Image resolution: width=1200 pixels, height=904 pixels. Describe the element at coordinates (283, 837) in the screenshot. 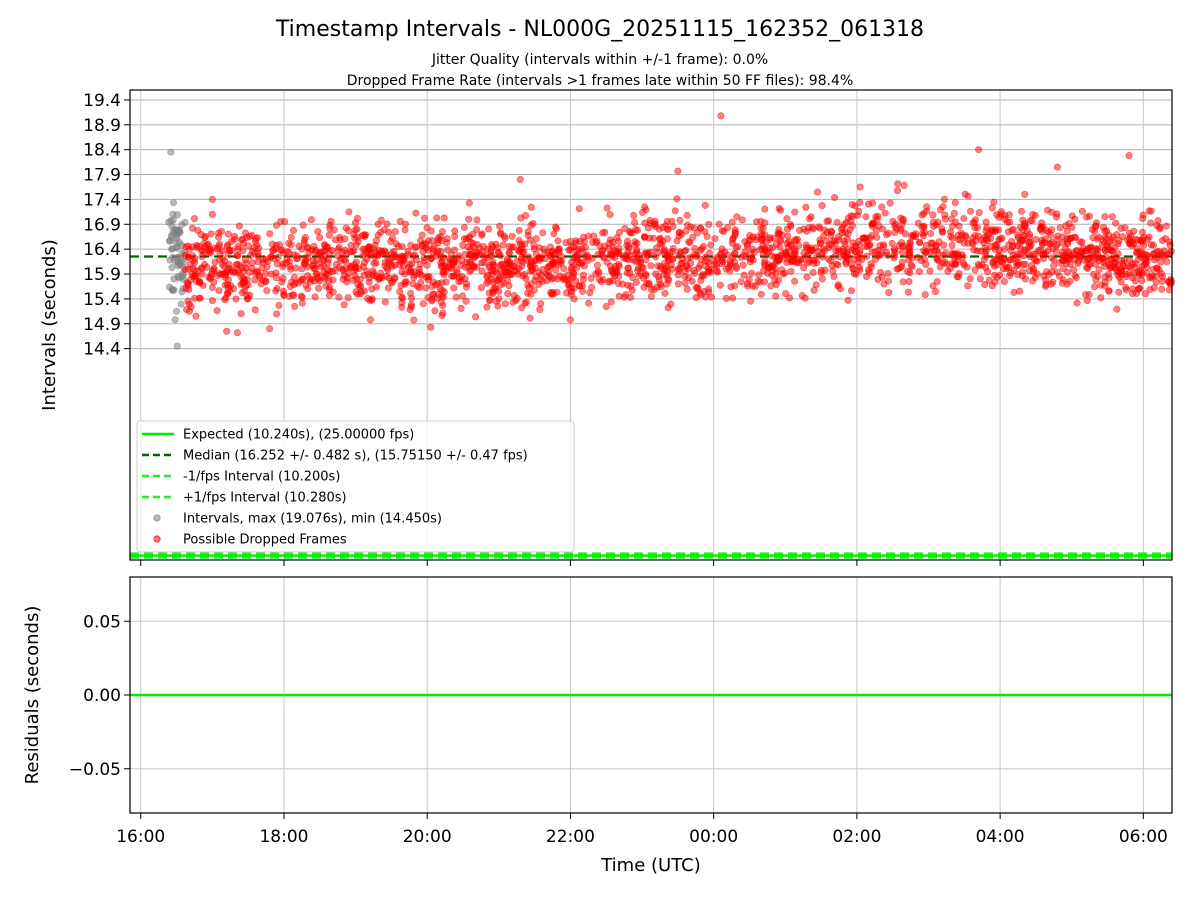

I see `x-tick-label: 18:00` at that location.